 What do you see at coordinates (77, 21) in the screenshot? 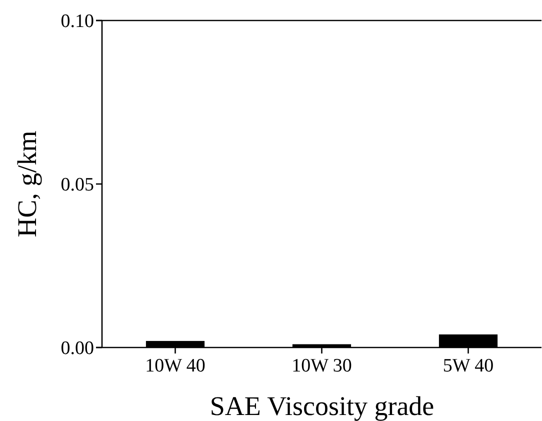
I see `y-tick-label: 0.10` at bounding box center [77, 21].